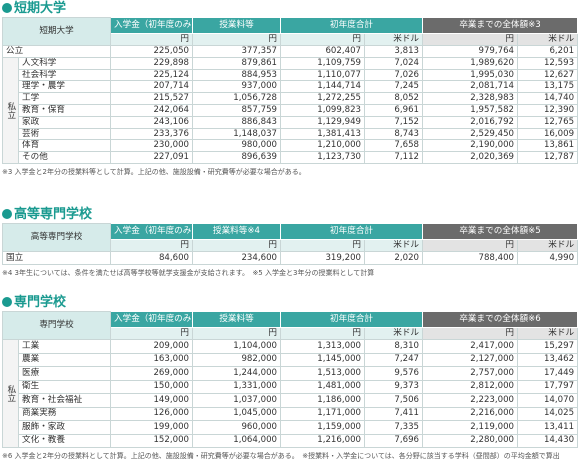 The height and width of the screenshot is (475, 579). I want to click on cell: 2,529,450, so click(470, 134).